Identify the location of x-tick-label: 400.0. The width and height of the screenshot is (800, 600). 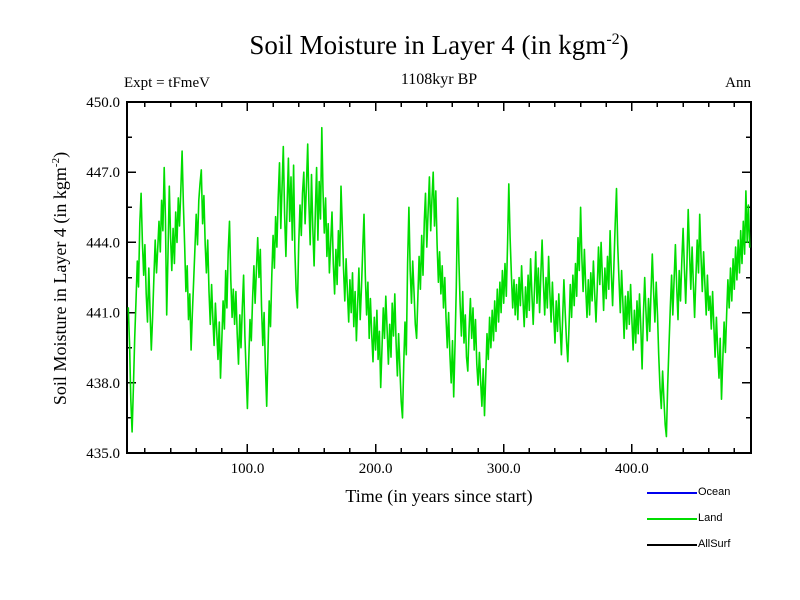
(632, 469).